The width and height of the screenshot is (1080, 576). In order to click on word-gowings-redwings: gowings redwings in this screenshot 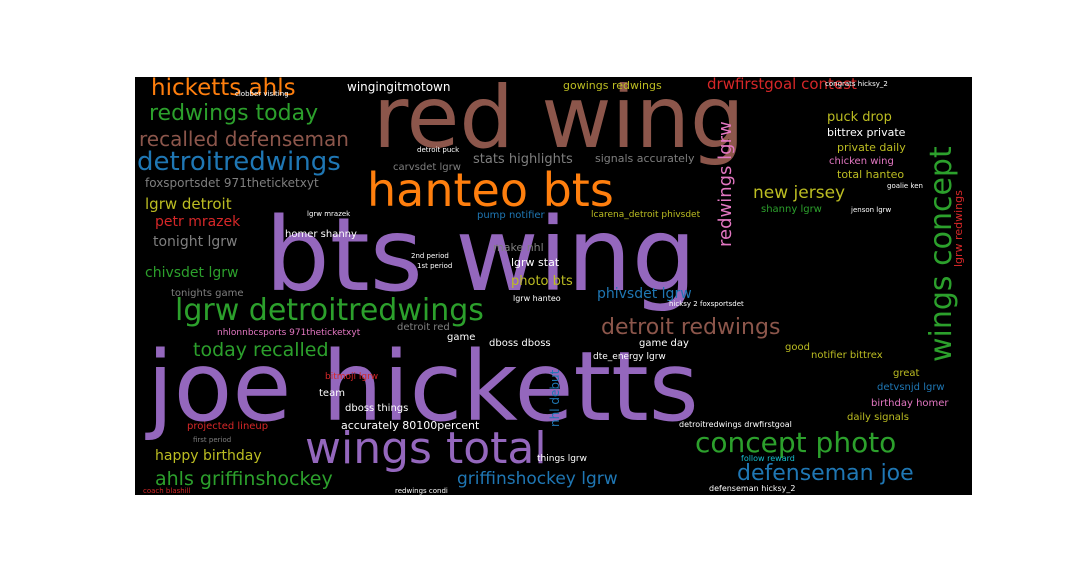, I will do `click(612, 85)`.